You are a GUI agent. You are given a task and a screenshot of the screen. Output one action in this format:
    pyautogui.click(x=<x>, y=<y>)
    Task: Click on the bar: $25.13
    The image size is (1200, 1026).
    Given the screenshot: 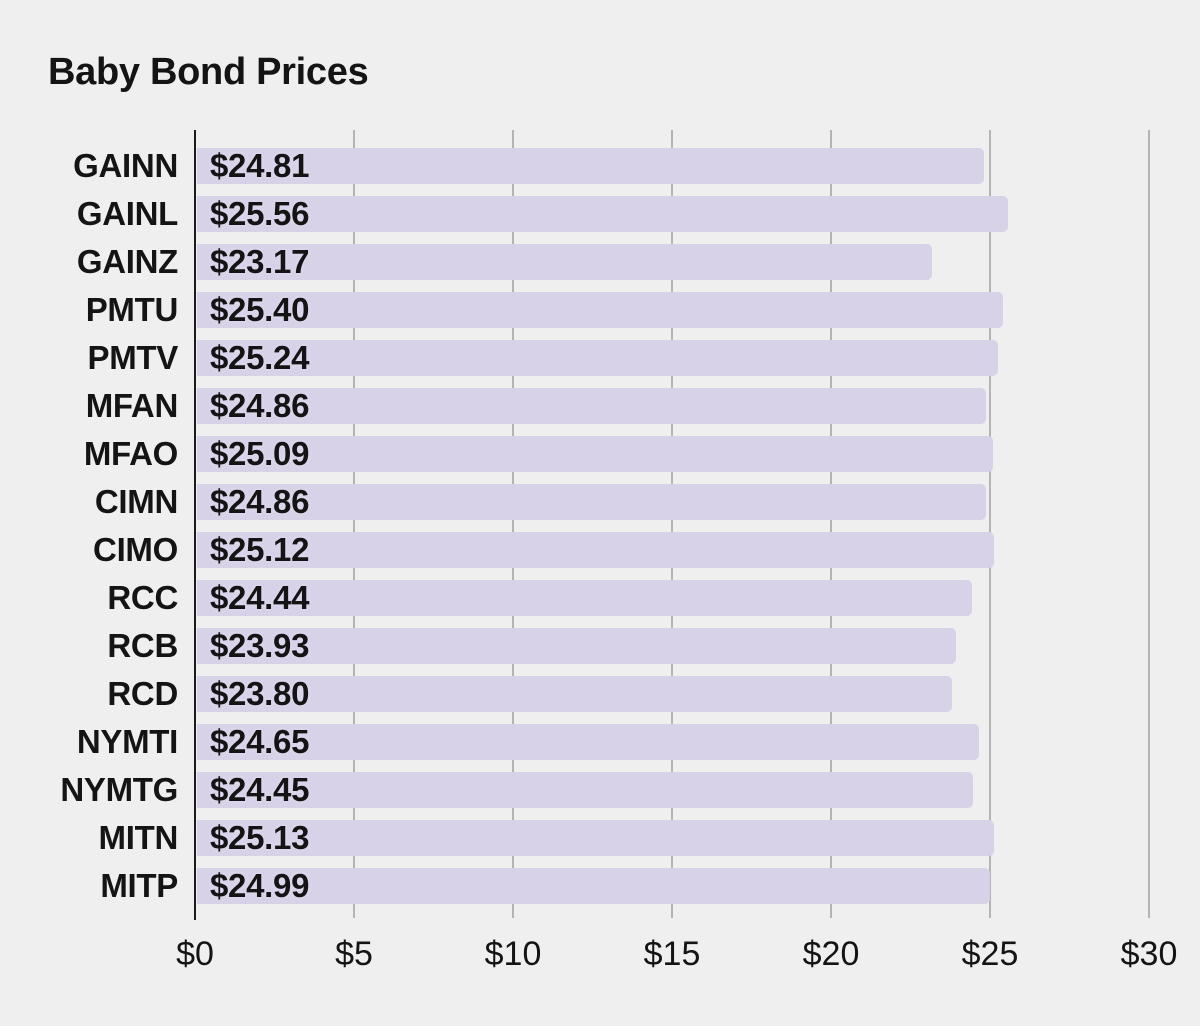 What is the action you would take?
    pyautogui.click(x=595, y=837)
    